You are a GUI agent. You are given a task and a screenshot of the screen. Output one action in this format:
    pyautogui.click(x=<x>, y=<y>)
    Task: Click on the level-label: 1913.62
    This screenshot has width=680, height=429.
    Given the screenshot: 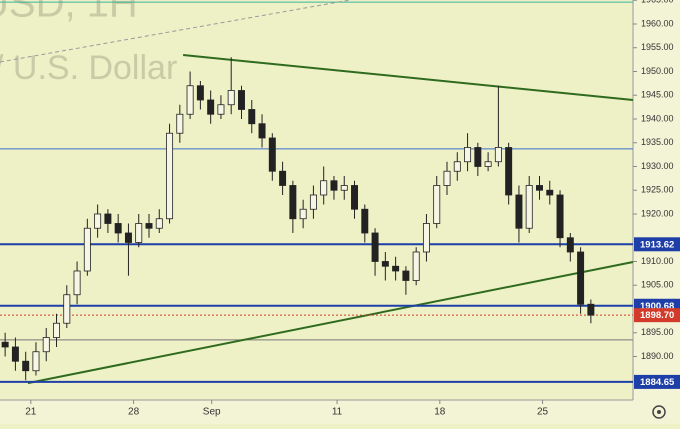 What is the action you would take?
    pyautogui.click(x=657, y=244)
    